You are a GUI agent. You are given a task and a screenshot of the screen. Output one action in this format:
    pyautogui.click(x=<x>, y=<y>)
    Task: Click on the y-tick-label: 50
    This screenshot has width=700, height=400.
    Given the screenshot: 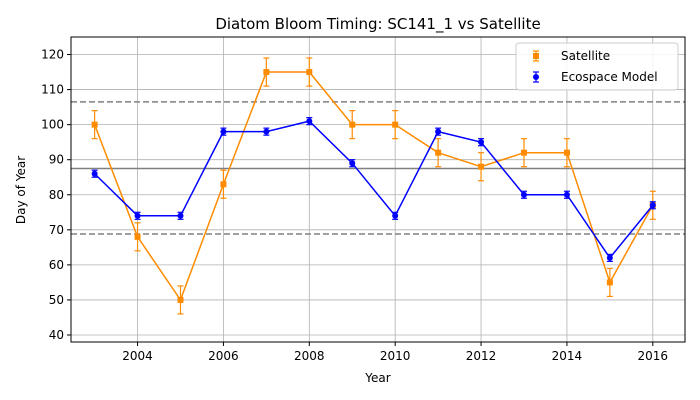 What is the action you would take?
    pyautogui.click(x=56, y=300)
    